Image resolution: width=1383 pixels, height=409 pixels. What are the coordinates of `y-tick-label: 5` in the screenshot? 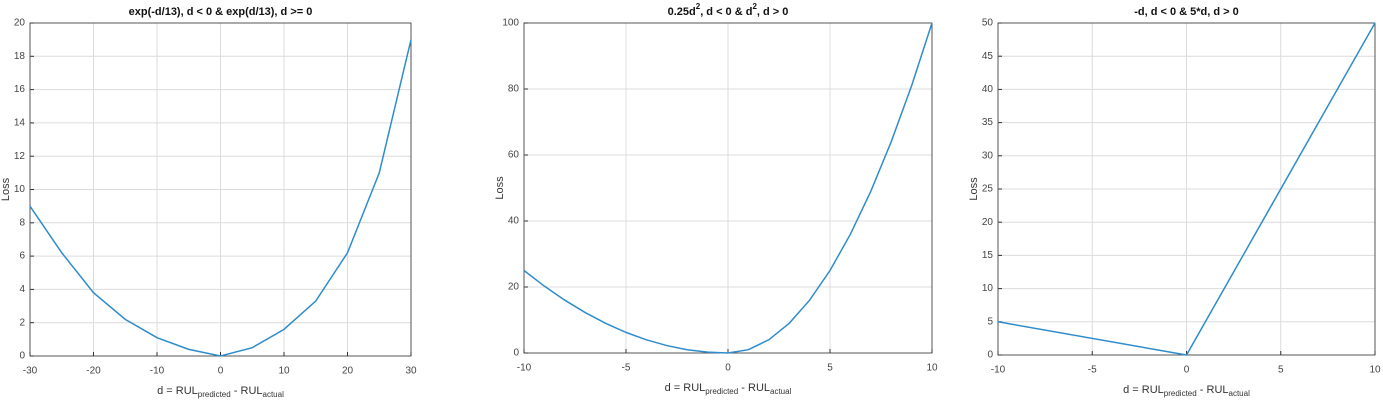 It's located at (990, 321).